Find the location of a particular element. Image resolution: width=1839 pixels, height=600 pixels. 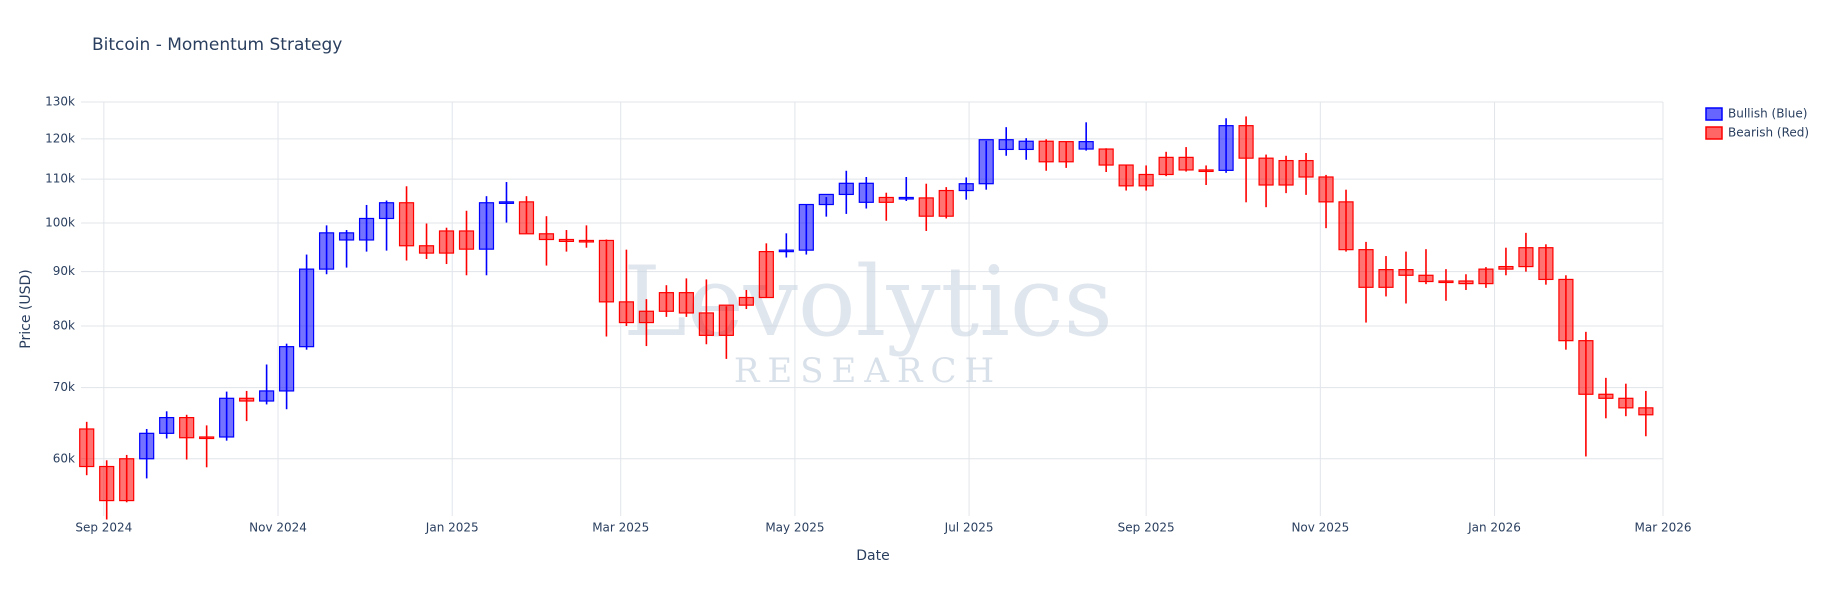

x-tick-label: Mar 2026 is located at coordinates (1663, 528).